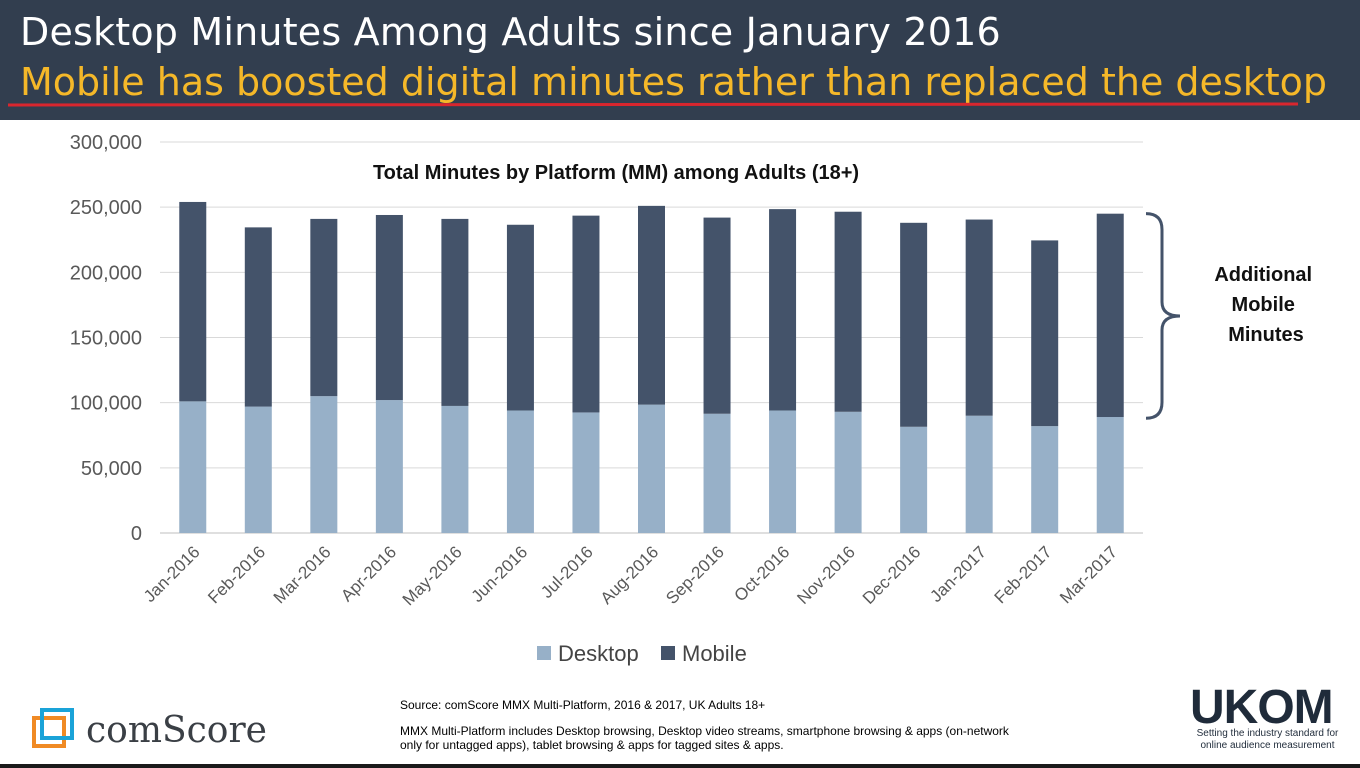 The height and width of the screenshot is (768, 1360). I want to click on y-tick-label: 200,000, so click(106, 273).